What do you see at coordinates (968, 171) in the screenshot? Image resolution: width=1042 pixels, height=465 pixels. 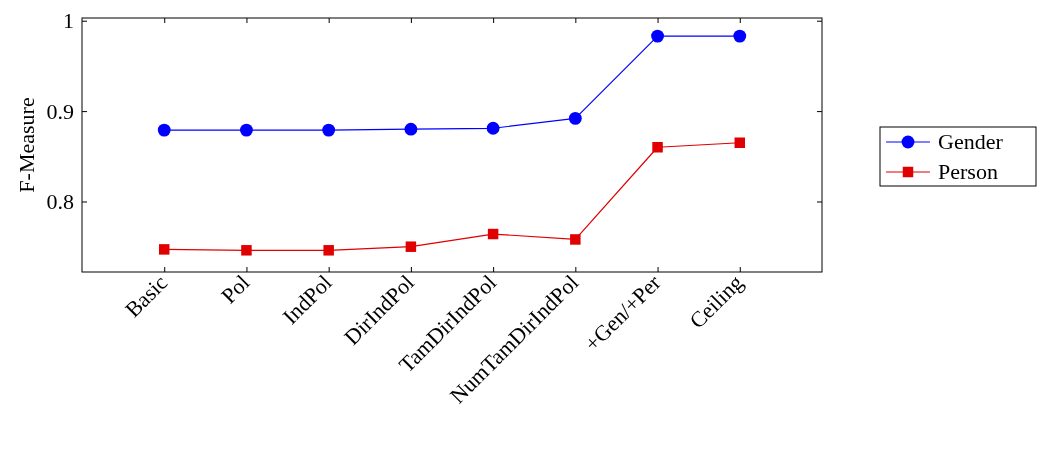 I see `legend-label: Person` at bounding box center [968, 171].